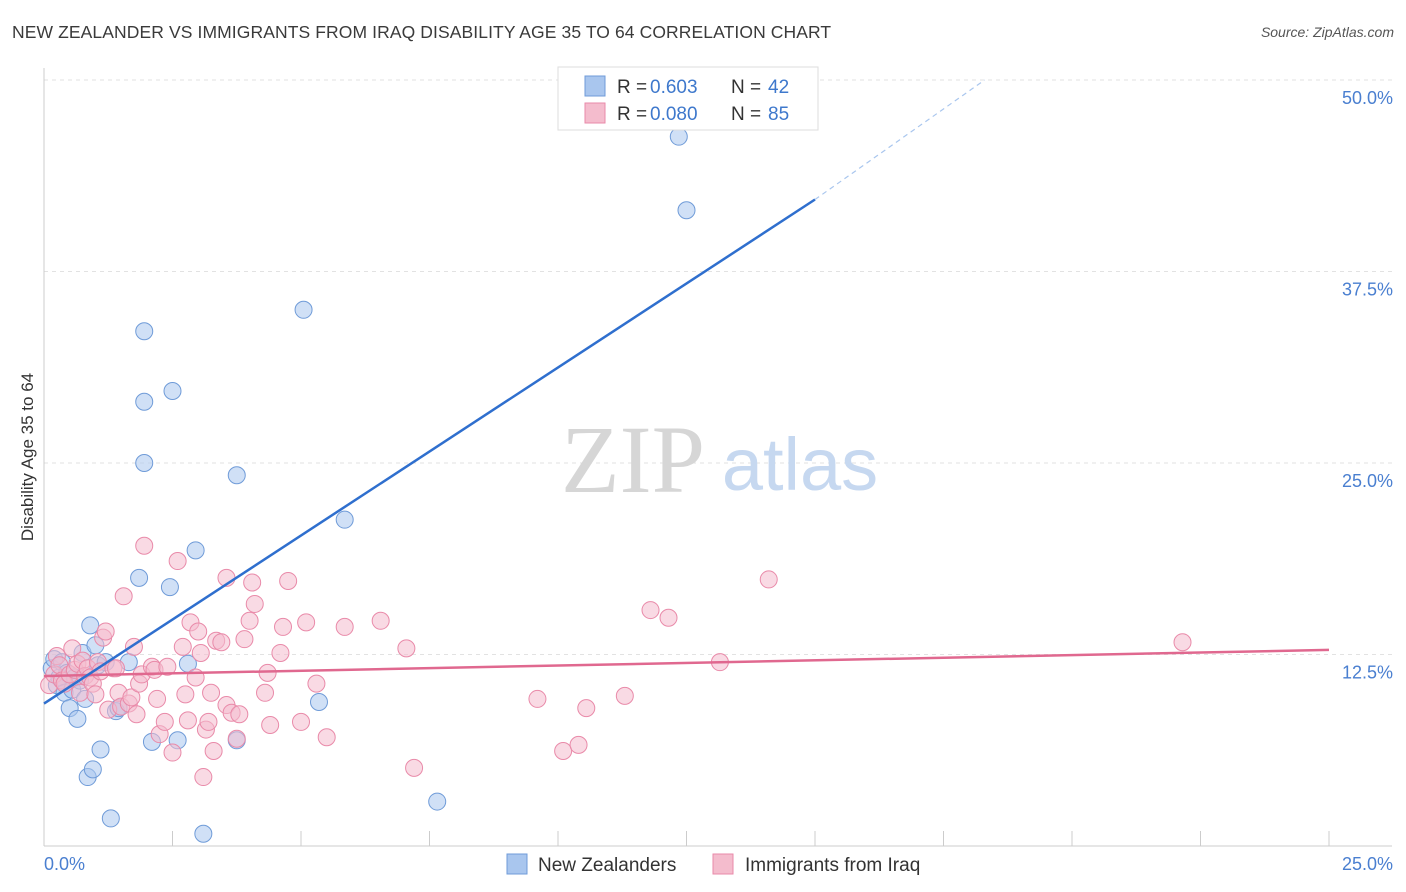  Describe the element at coordinates (595, 113) in the screenshot. I see `legend-swatch-pink` at that location.